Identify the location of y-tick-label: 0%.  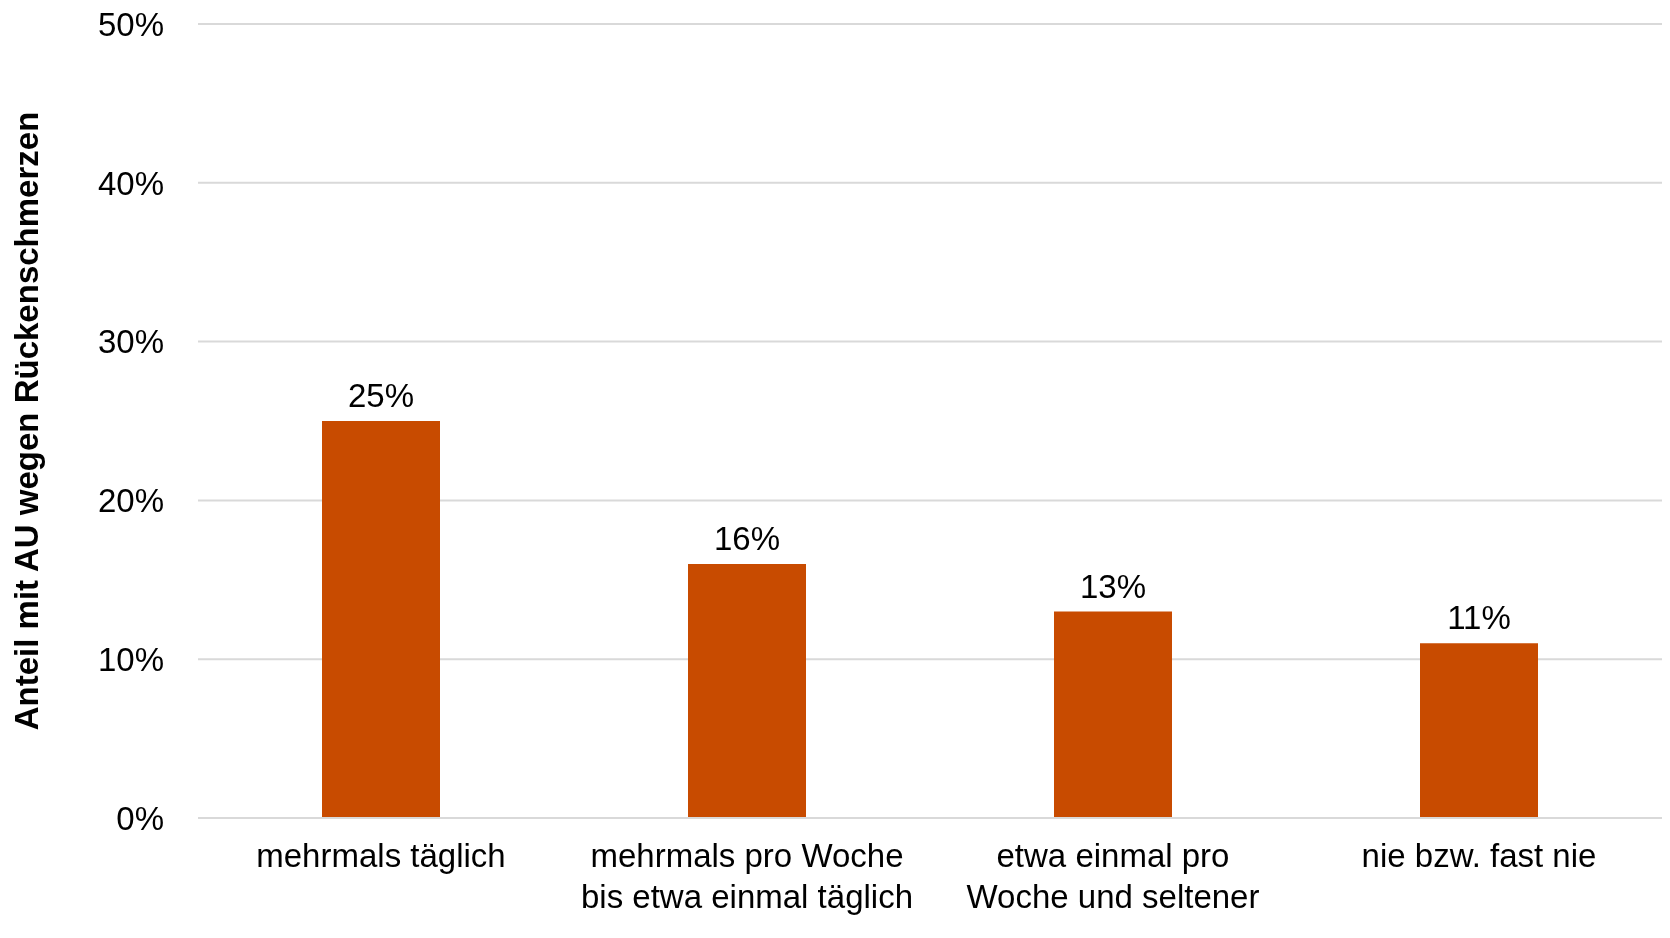
(140, 818).